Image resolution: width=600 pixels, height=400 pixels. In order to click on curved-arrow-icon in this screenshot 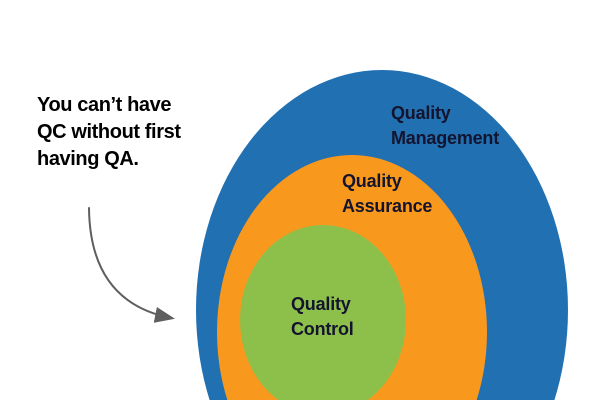, I will do `click(131, 265)`.